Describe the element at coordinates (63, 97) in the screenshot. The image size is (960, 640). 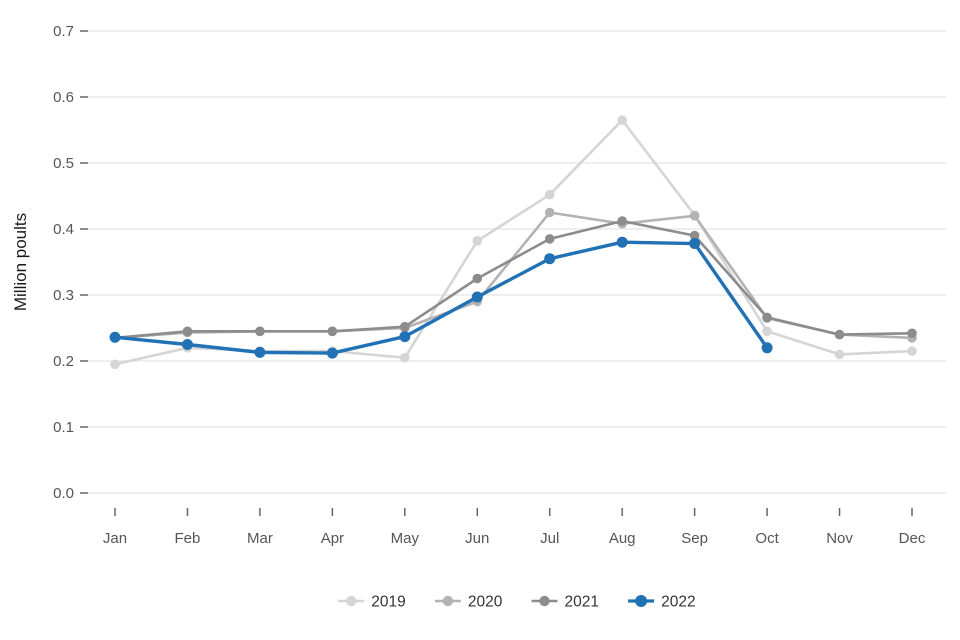
I see `y-tick-label: 0.6` at that location.